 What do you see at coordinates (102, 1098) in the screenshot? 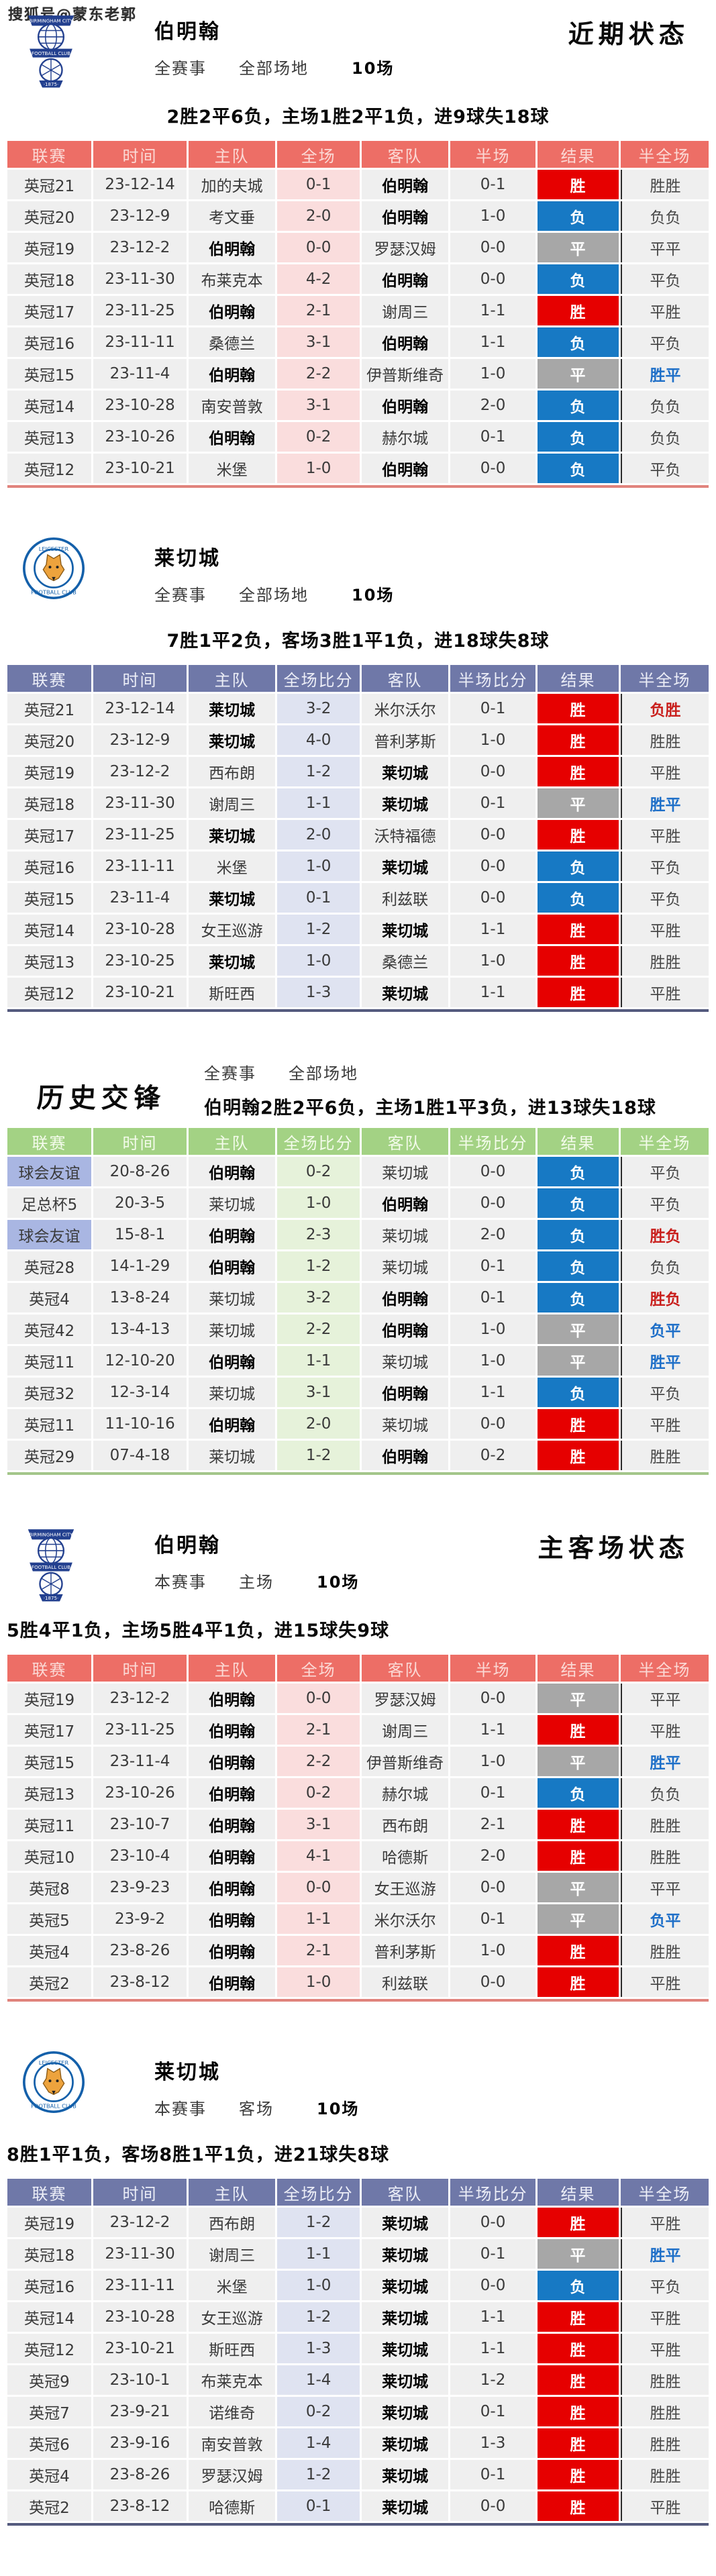
I see `head-to-head-title: 历史交锋` at bounding box center [102, 1098].